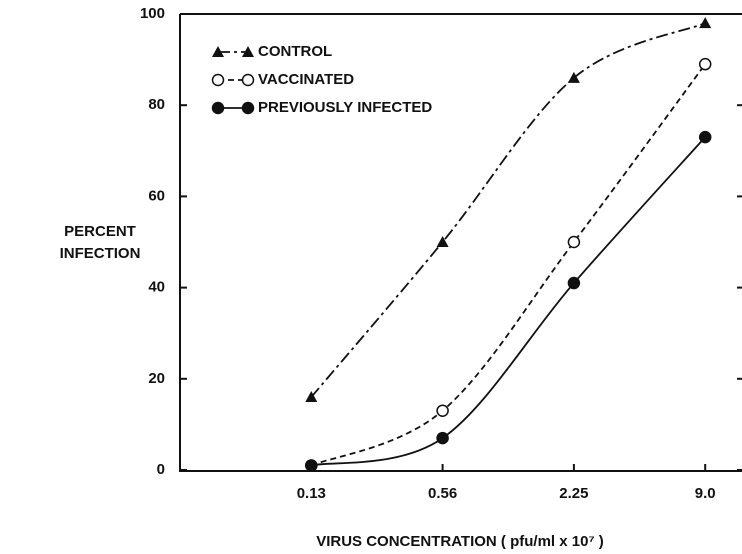 The image size is (742, 554). What do you see at coordinates (705, 493) in the screenshot?
I see `x-tick-label: 9.0` at bounding box center [705, 493].